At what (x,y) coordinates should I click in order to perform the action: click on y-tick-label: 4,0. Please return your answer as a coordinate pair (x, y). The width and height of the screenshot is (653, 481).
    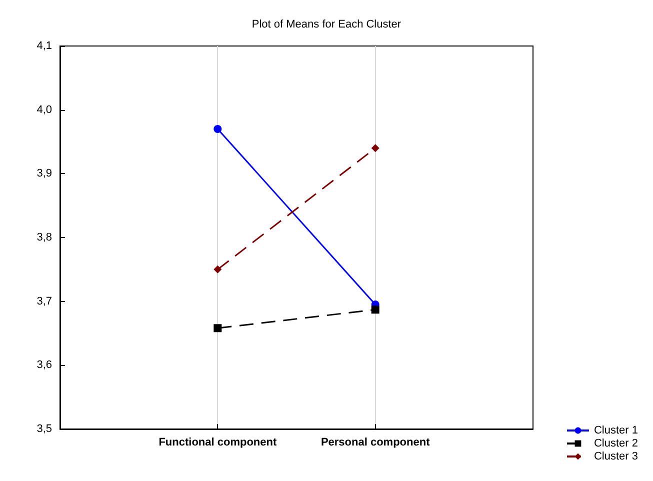
    Looking at the image, I should click on (44, 110).